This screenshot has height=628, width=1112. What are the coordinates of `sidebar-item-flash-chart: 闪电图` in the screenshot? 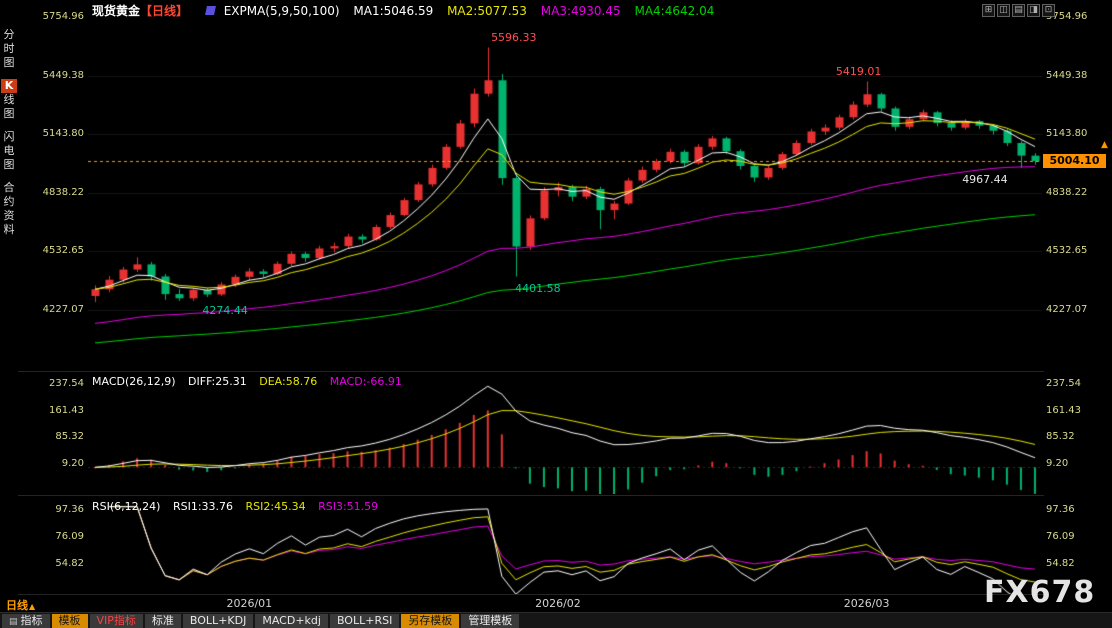 It's located at (9, 151).